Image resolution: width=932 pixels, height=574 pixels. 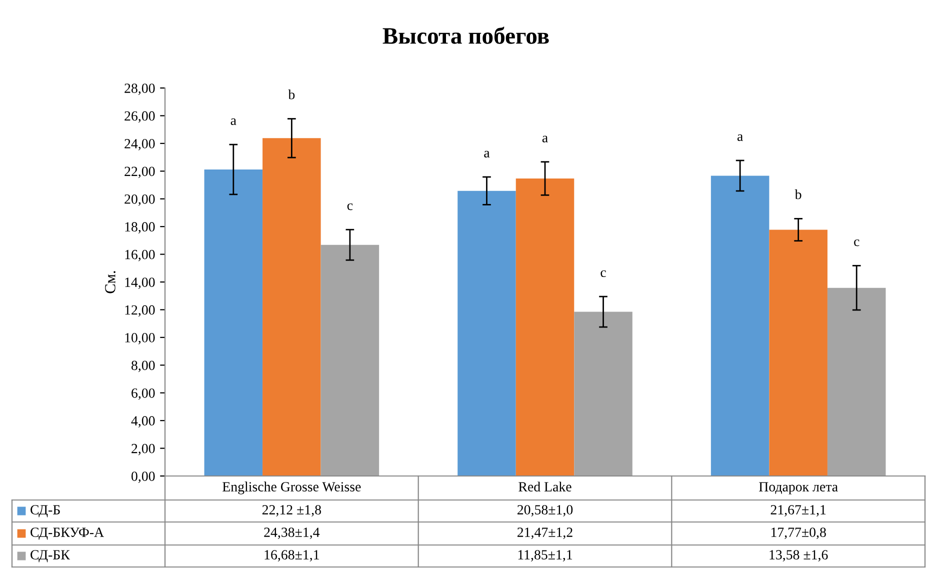 What do you see at coordinates (545, 487) in the screenshot?
I see `x-tick-label: Red Lake` at bounding box center [545, 487].